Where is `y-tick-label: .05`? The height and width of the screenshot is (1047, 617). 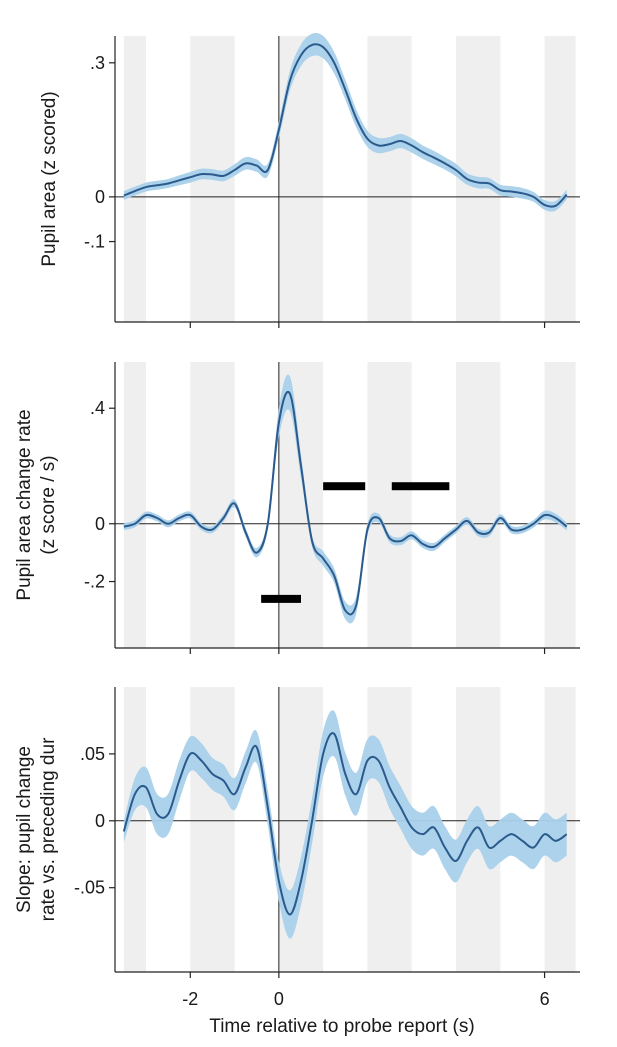 y-tick-label: .05 is located at coordinates (92, 754).